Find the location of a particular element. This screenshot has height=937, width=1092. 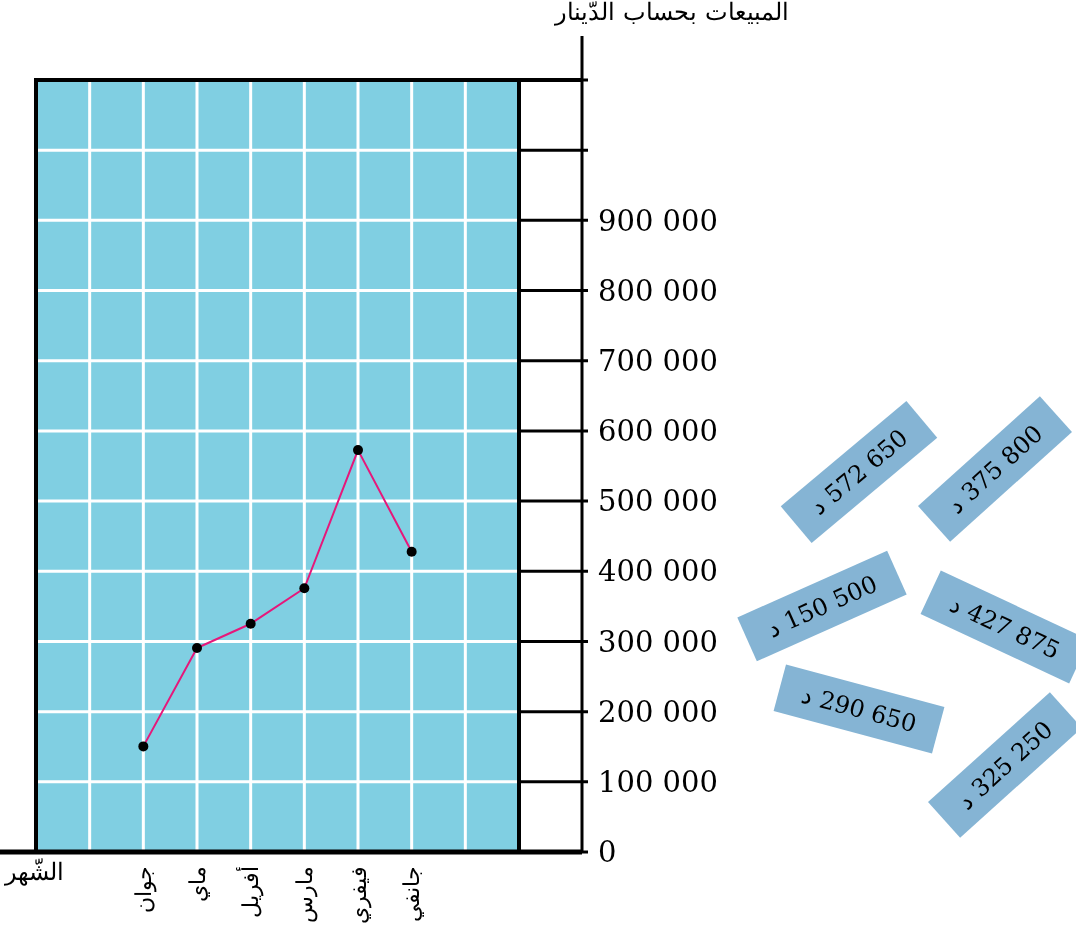

y-tick-label: 600 000 is located at coordinates (658, 431).